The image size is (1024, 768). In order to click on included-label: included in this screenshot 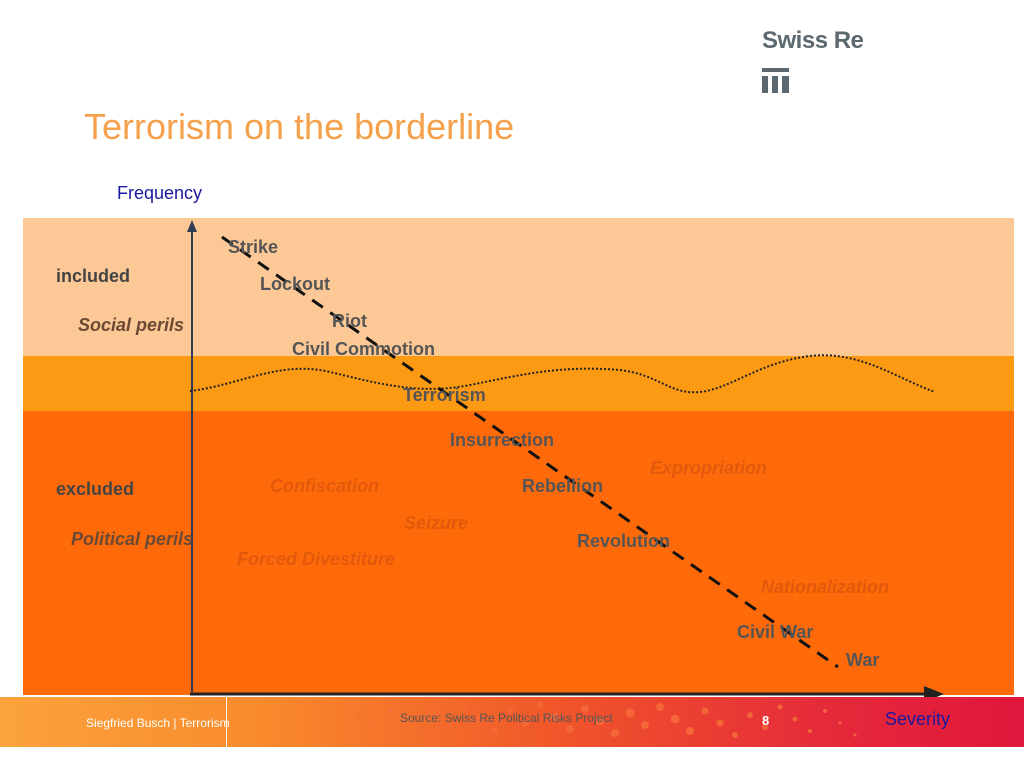, I will do `click(93, 276)`.